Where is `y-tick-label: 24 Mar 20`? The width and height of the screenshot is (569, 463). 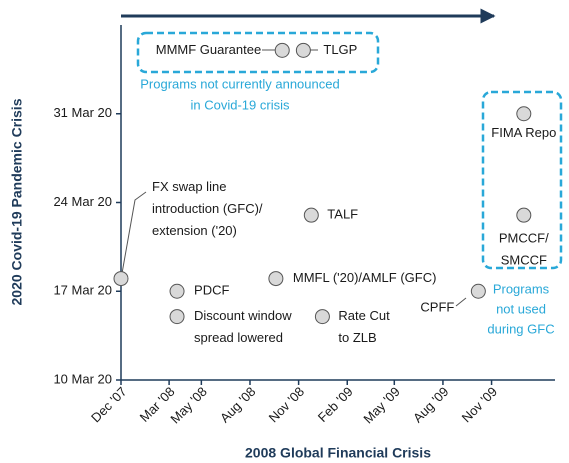
y-tick-label: 24 Mar 20 is located at coordinates (82, 201).